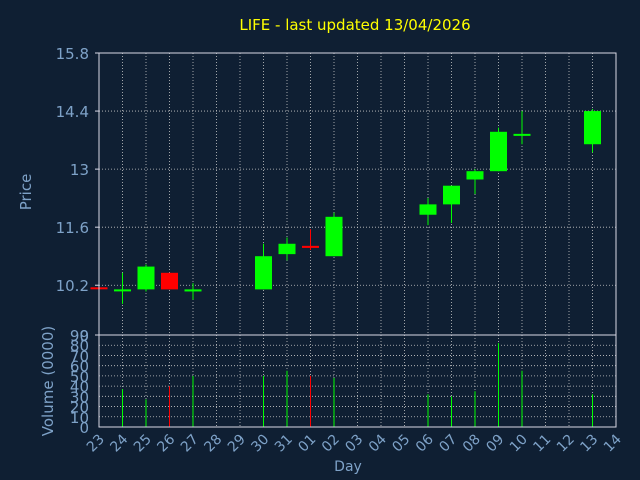  Describe the element at coordinates (79, 408) in the screenshot. I see `volume-tick-label: 20` at that location.